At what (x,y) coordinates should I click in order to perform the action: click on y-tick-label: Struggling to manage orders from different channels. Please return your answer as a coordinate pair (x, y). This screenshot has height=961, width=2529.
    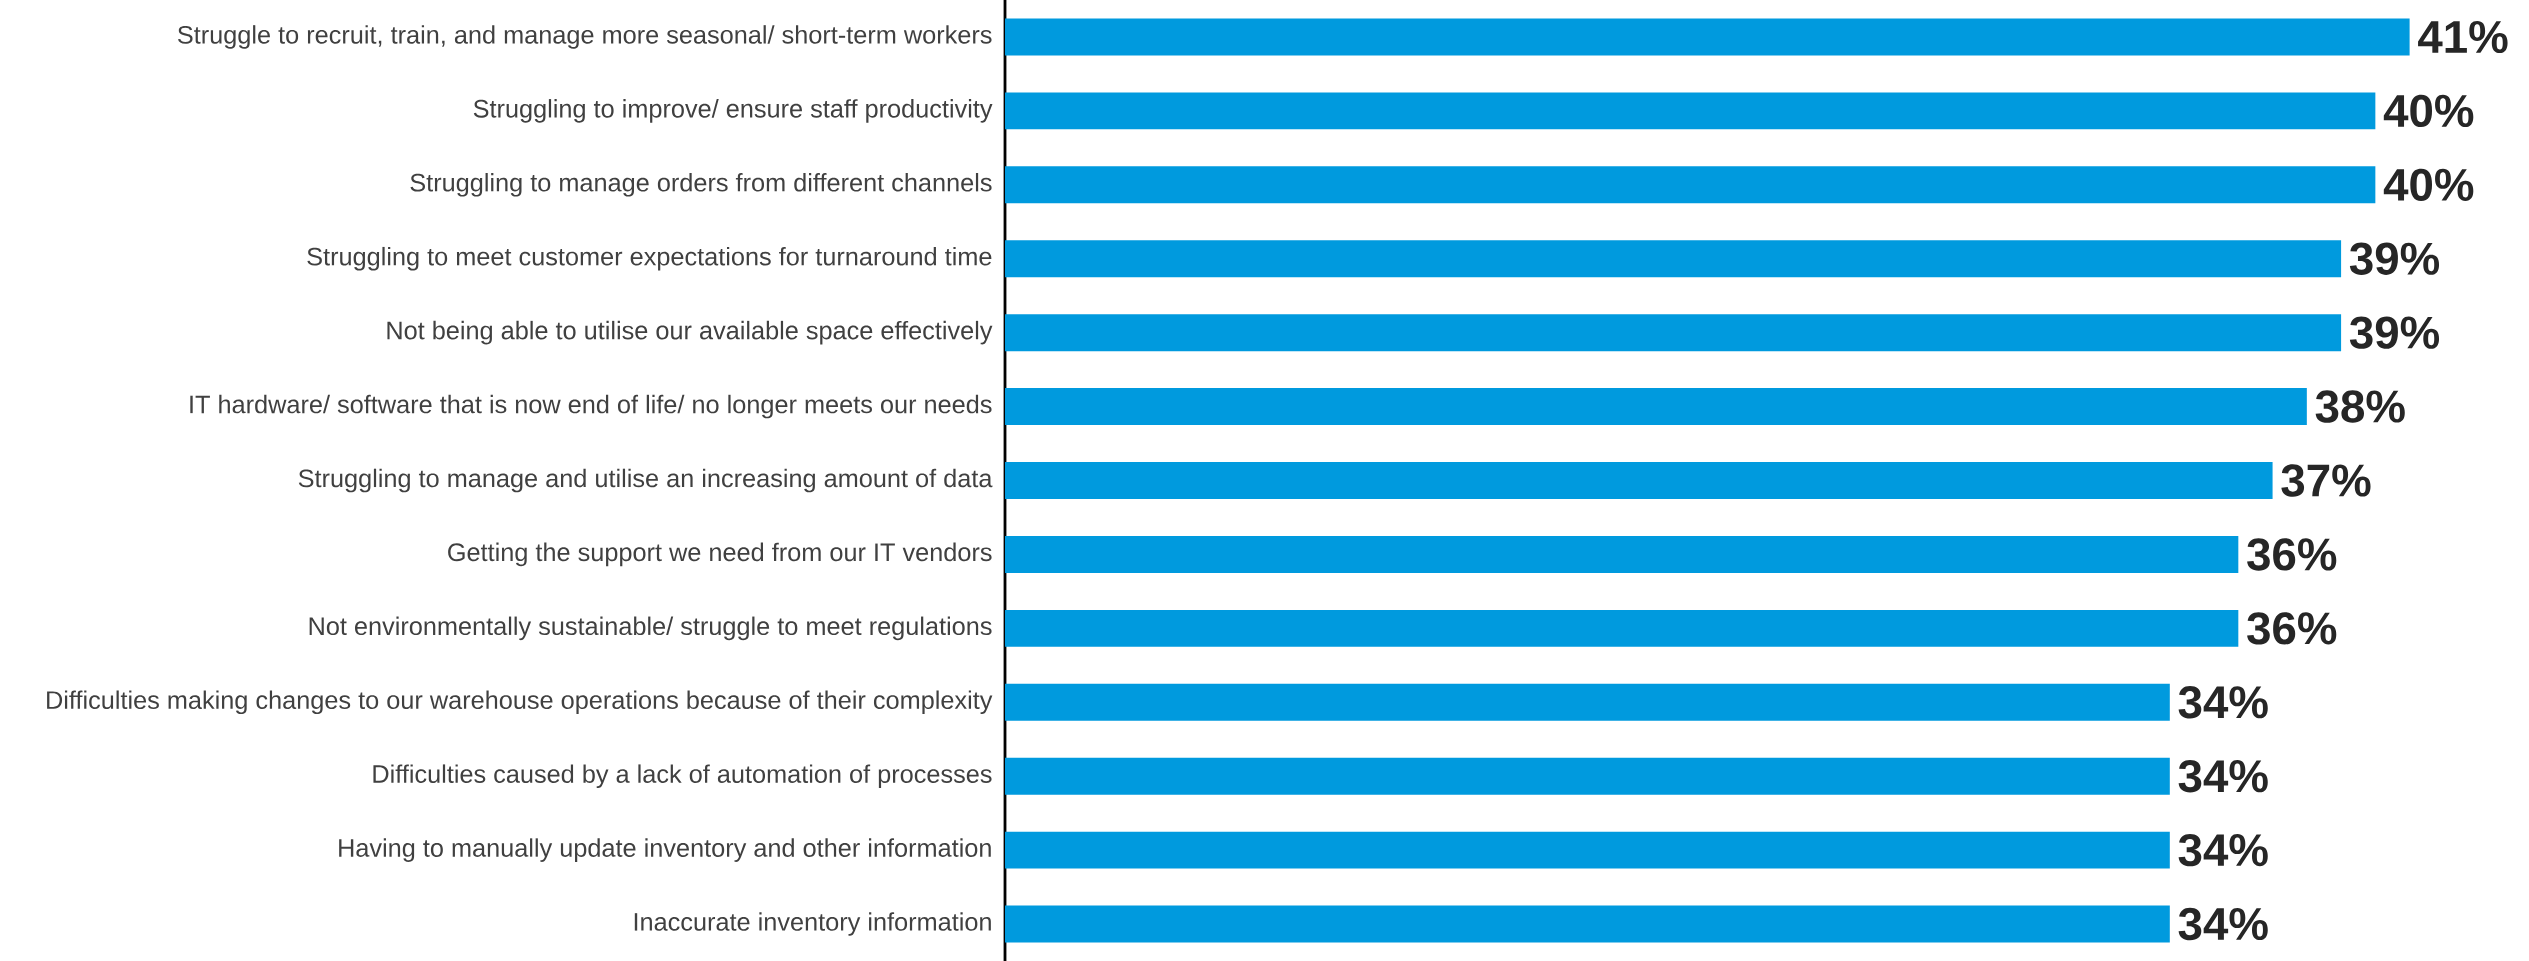
    Looking at the image, I should click on (701, 185).